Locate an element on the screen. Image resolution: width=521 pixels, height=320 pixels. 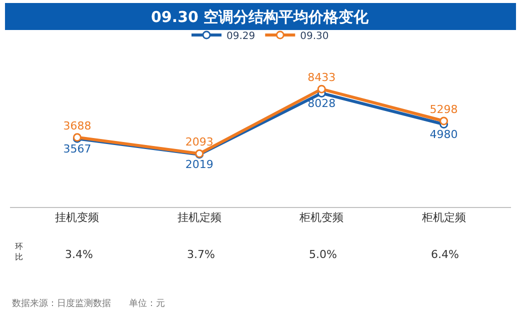
chart-title: 09.30 空调分结构平均价格变化 is located at coordinates (260, 17).